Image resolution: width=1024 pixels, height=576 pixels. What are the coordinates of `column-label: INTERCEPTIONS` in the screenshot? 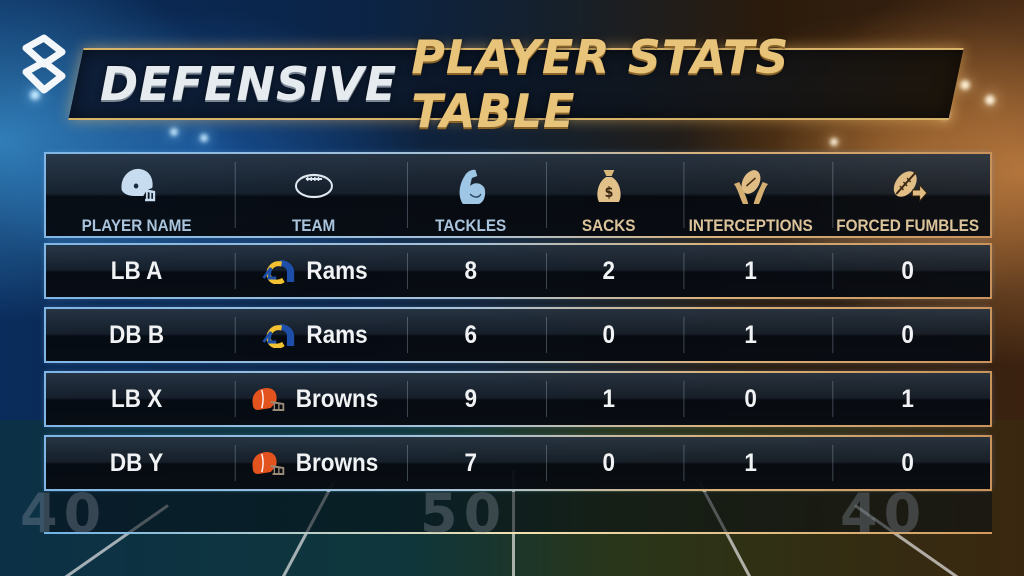 It's located at (751, 225).